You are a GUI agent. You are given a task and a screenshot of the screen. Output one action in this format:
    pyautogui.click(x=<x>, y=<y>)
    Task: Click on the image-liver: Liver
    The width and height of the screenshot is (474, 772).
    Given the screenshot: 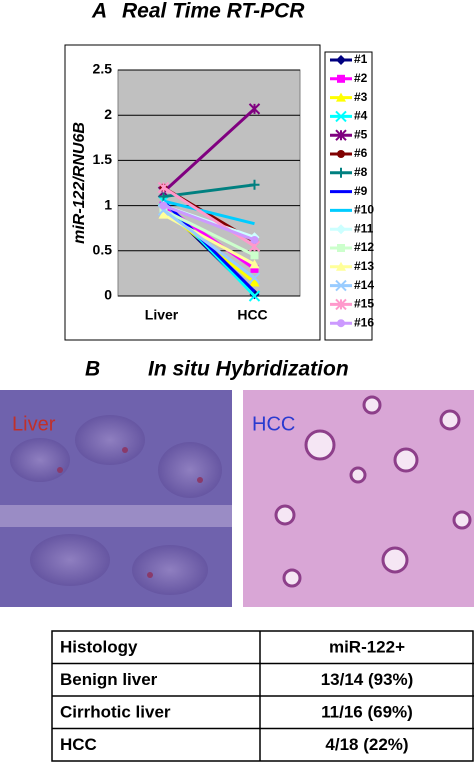 What is the action you would take?
    pyautogui.click(x=116, y=498)
    